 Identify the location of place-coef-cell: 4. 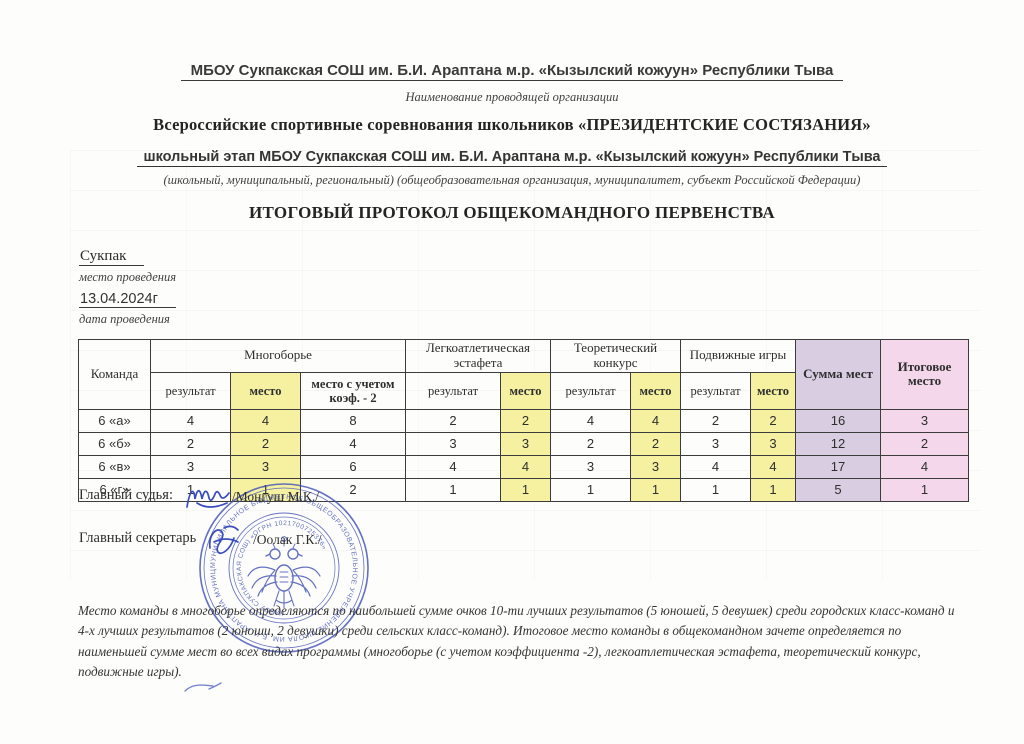
(353, 443).